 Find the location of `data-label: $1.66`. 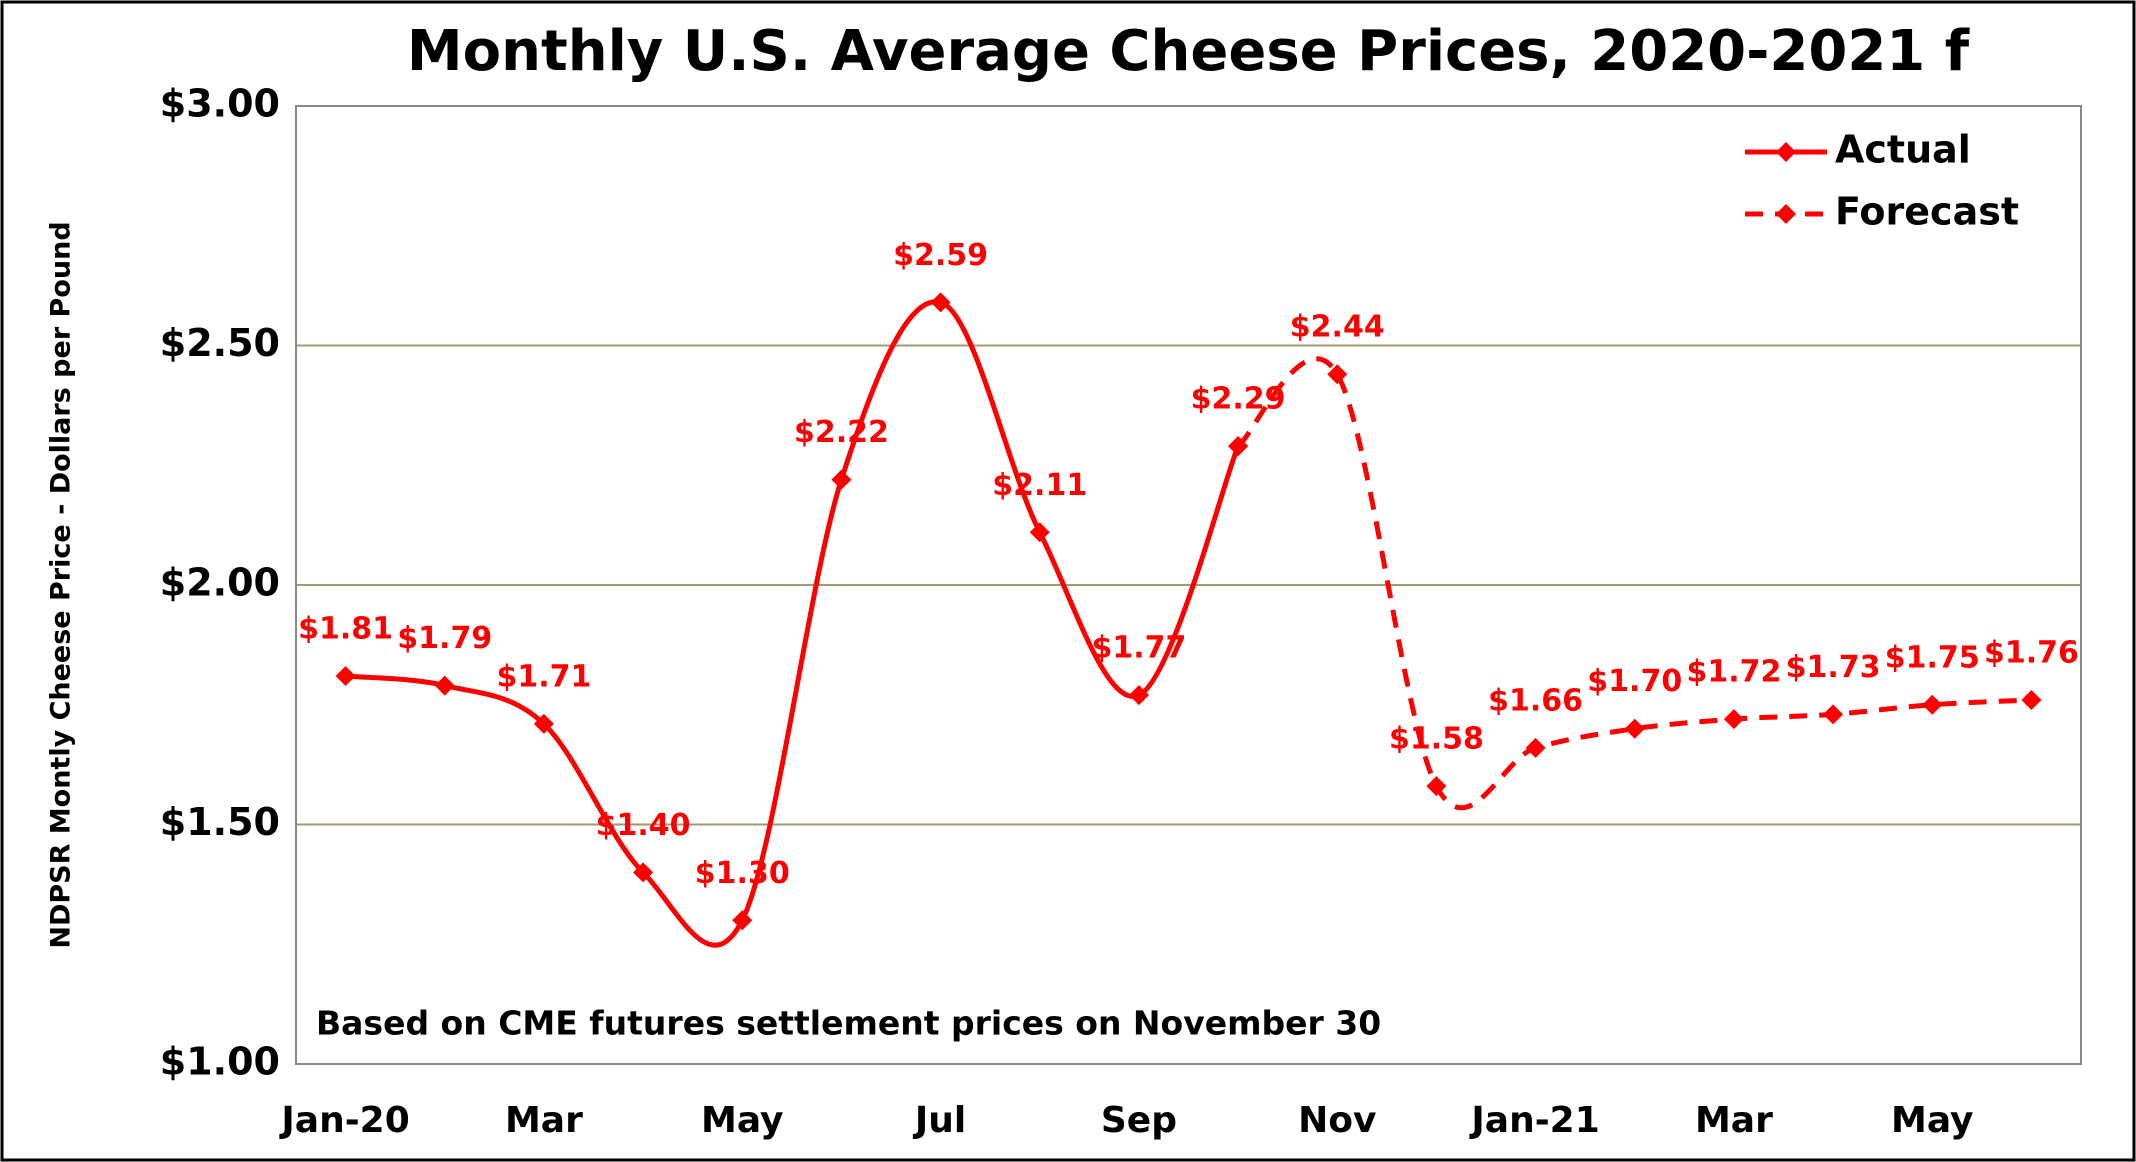

data-label: $1.66 is located at coordinates (1535, 700).